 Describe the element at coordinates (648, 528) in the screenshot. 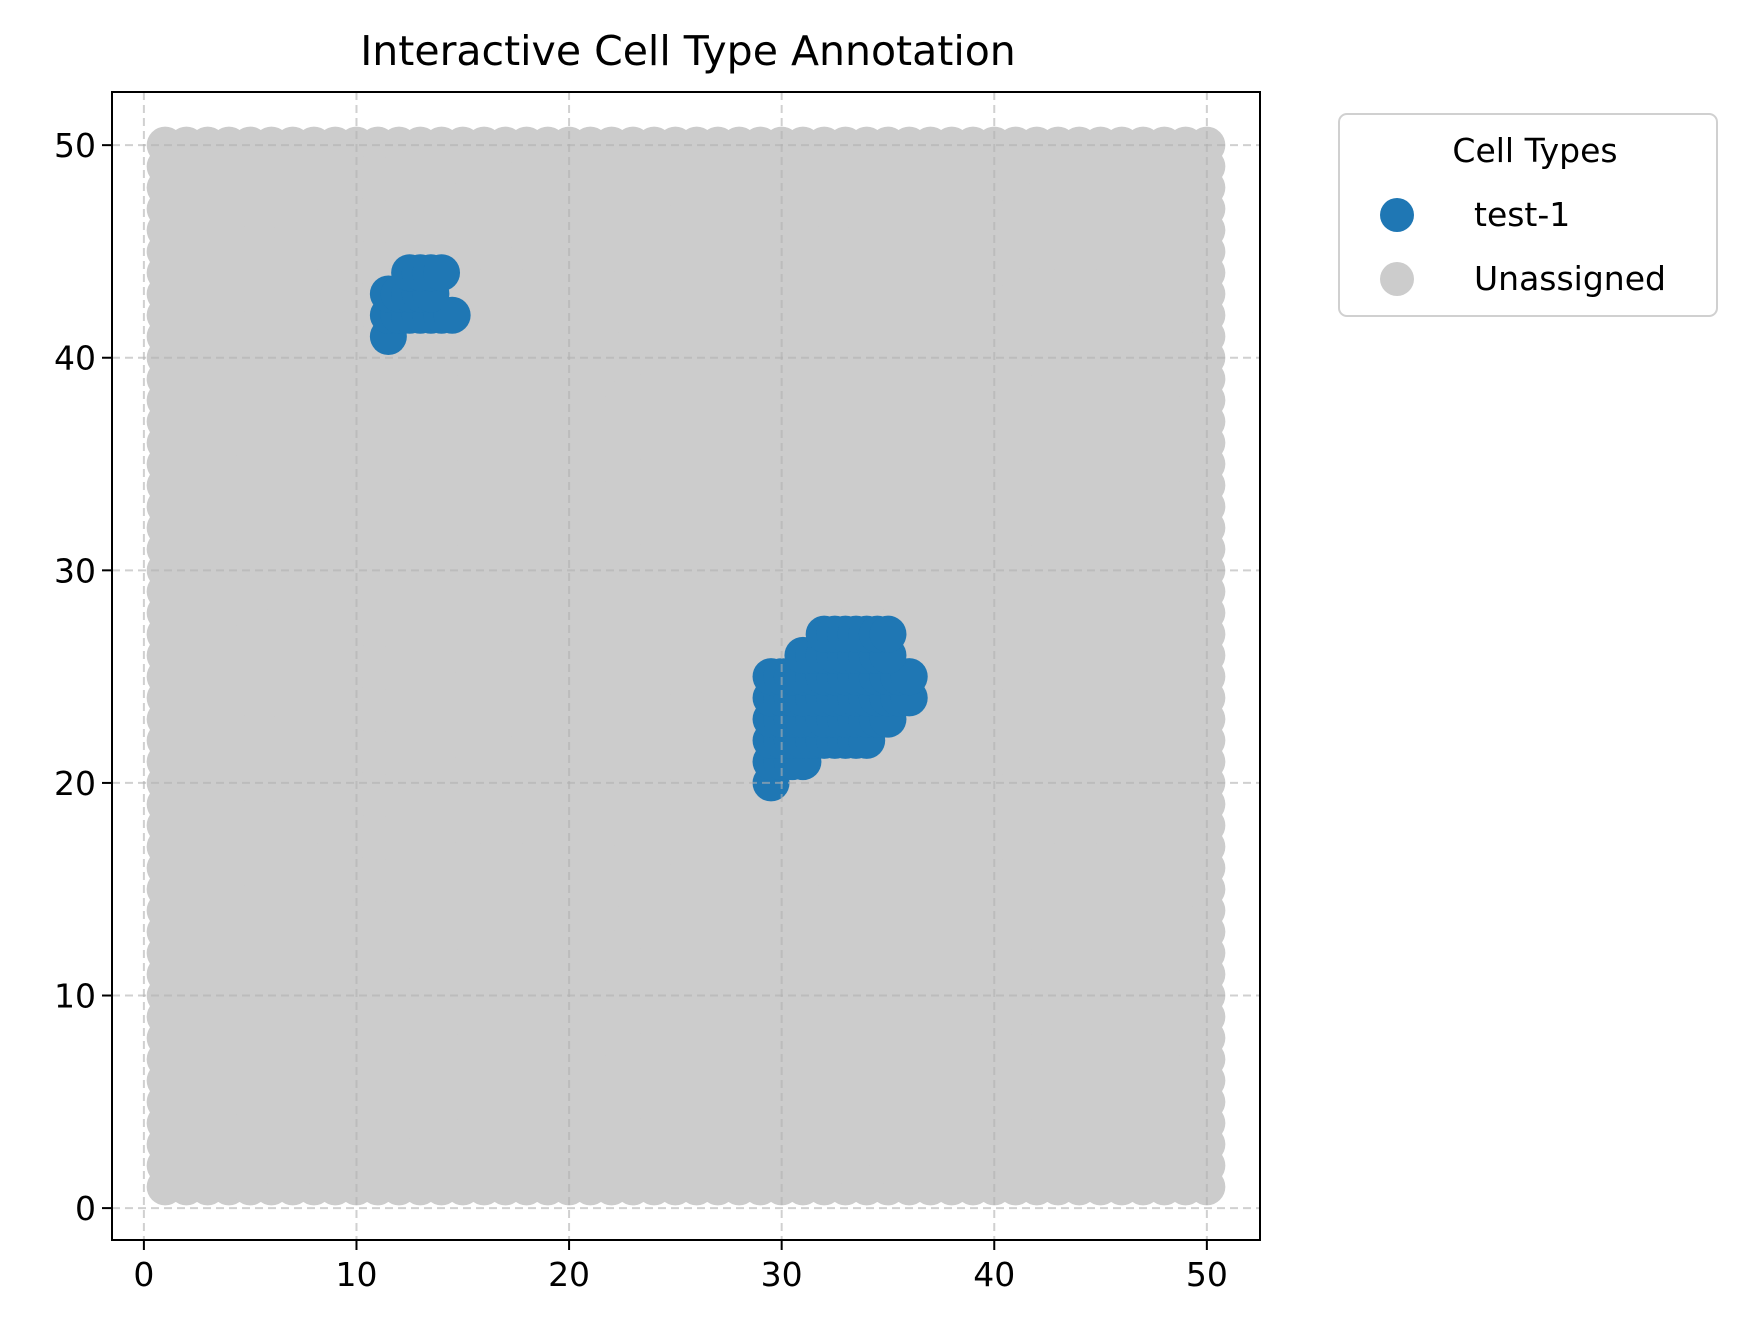

I see `test-1-points` at that location.